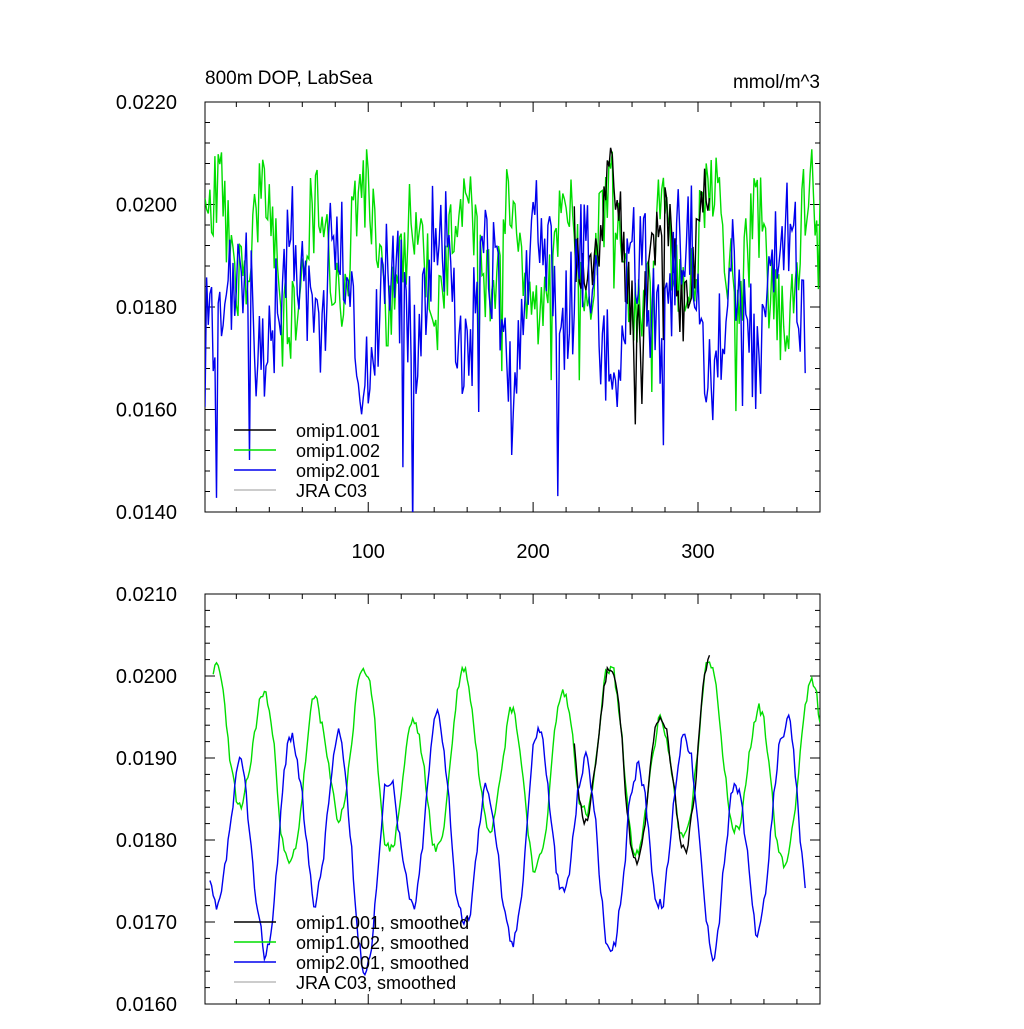 The height and width of the screenshot is (1029, 1024). What do you see at coordinates (516, 767) in the screenshot?
I see `series-line-omip1-002-smoothed` at bounding box center [516, 767].